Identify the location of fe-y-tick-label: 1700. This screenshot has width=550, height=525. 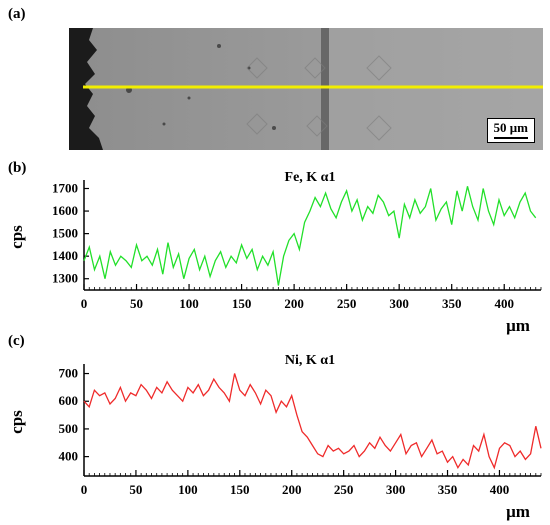
(65, 188).